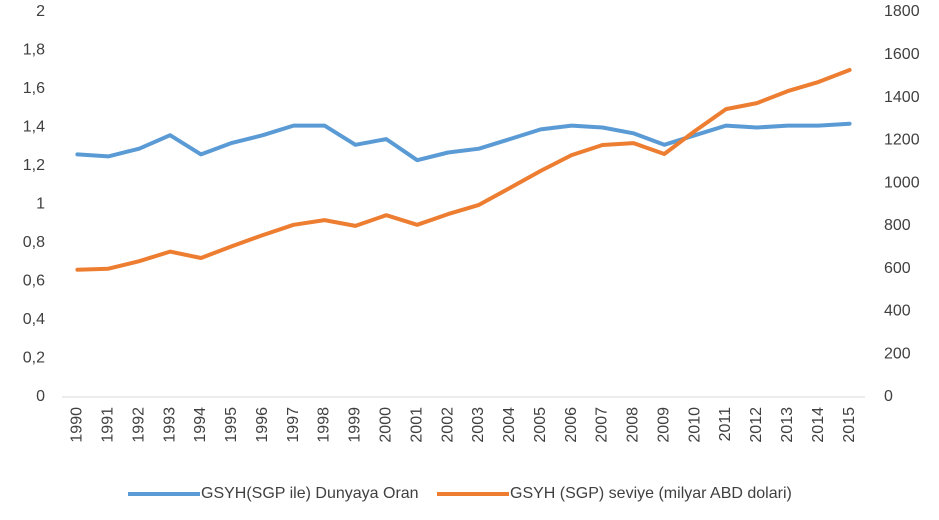 This screenshot has height=520, width=939. I want to click on y-tick-label: 1,8, so click(34, 50).